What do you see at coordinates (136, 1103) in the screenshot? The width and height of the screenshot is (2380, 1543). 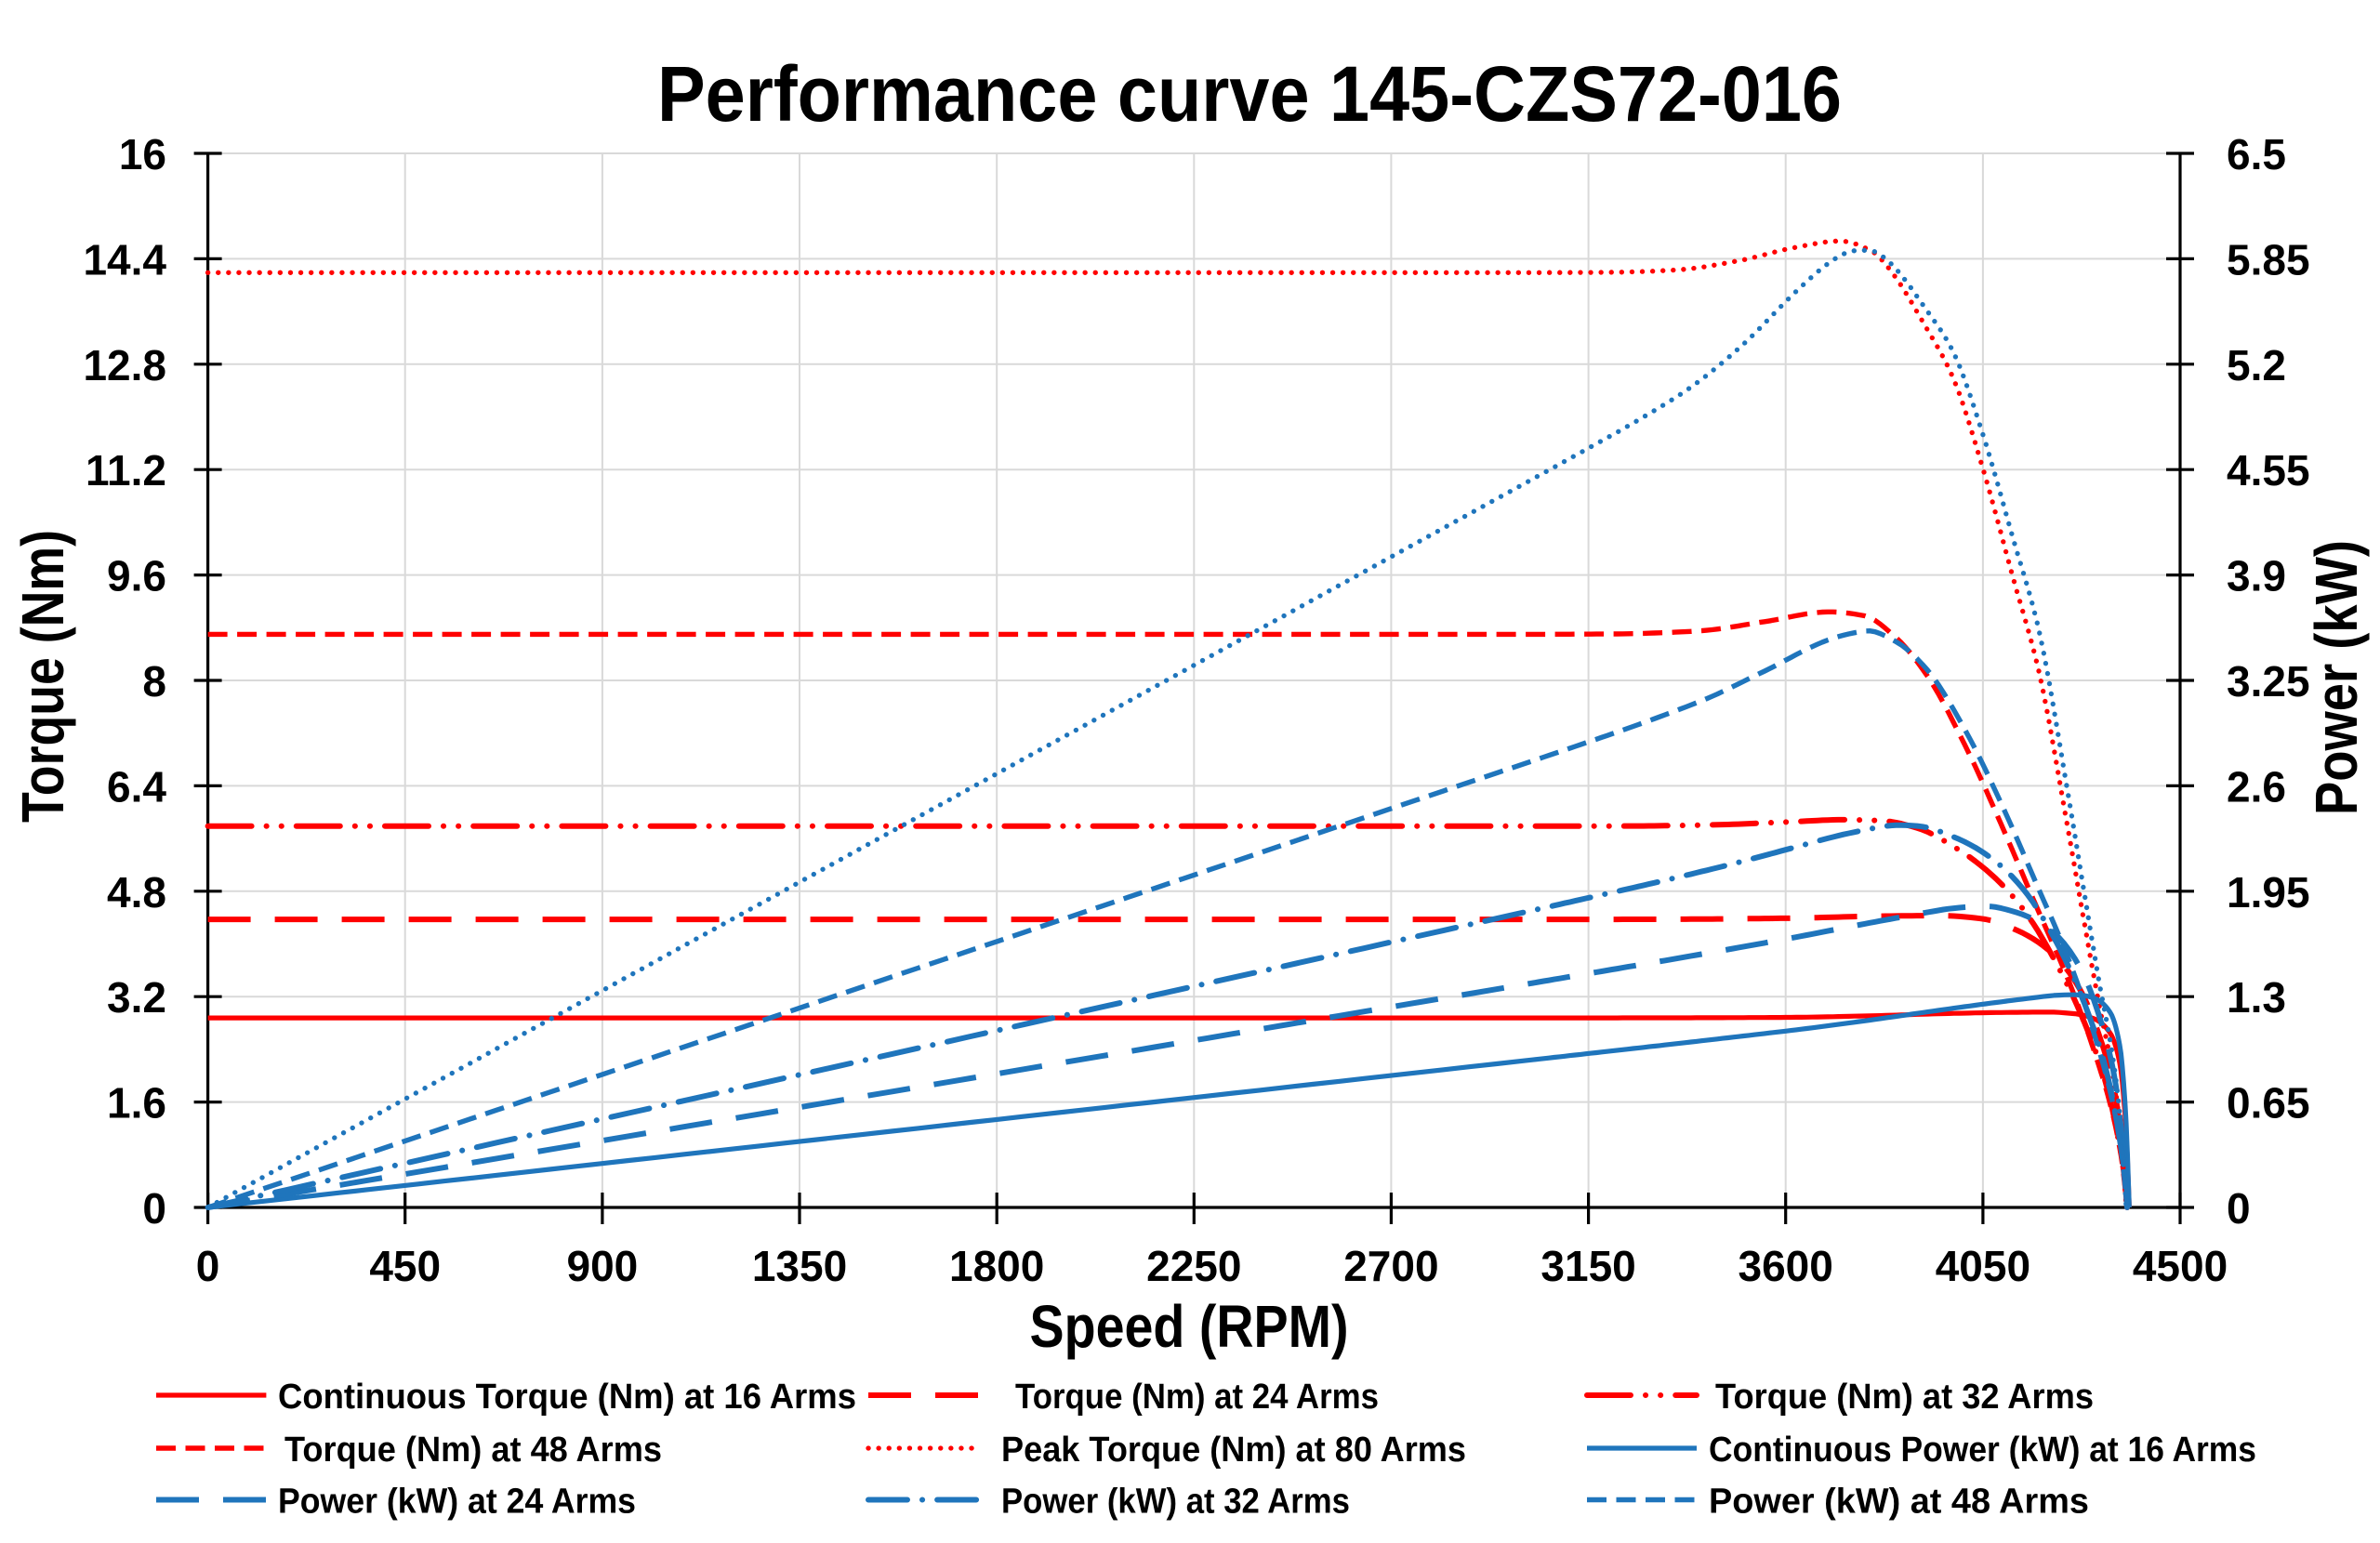 I see `svg-text: 1.6` at bounding box center [136, 1103].